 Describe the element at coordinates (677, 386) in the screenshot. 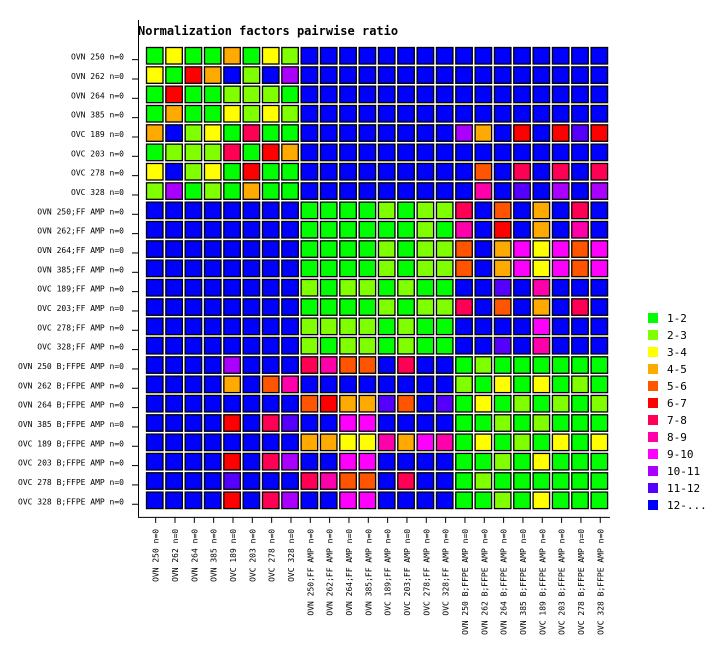

I see `legend-label: 5-6` at that location.